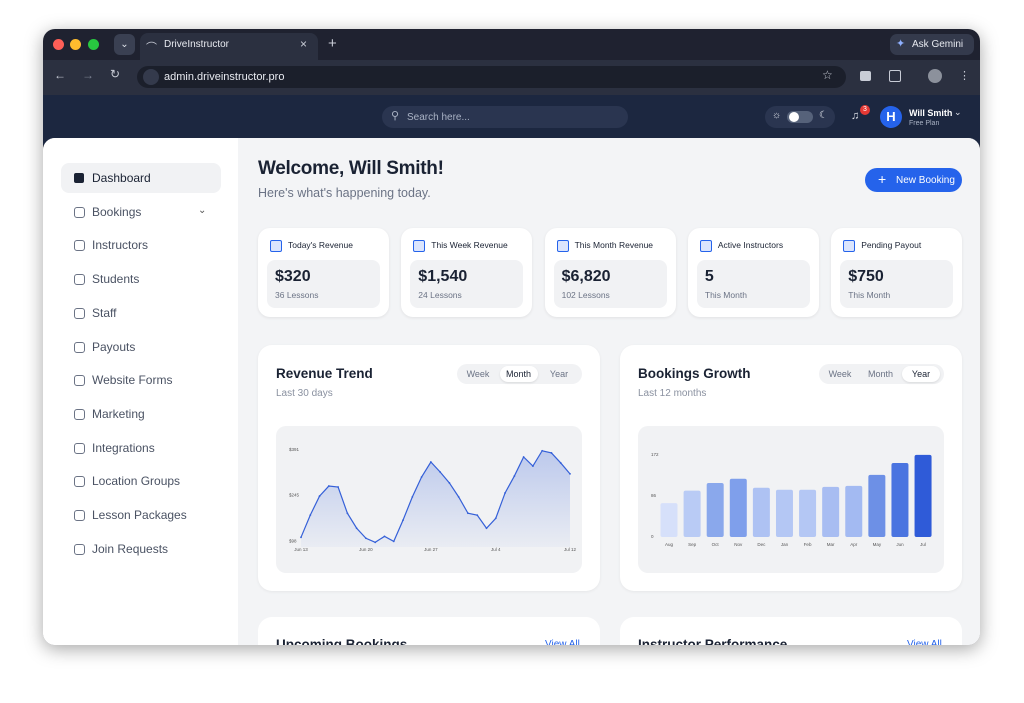 Image resolution: width=1024 pixels, height=703 pixels. What do you see at coordinates (895, 76) in the screenshot?
I see `extensions` at bounding box center [895, 76].